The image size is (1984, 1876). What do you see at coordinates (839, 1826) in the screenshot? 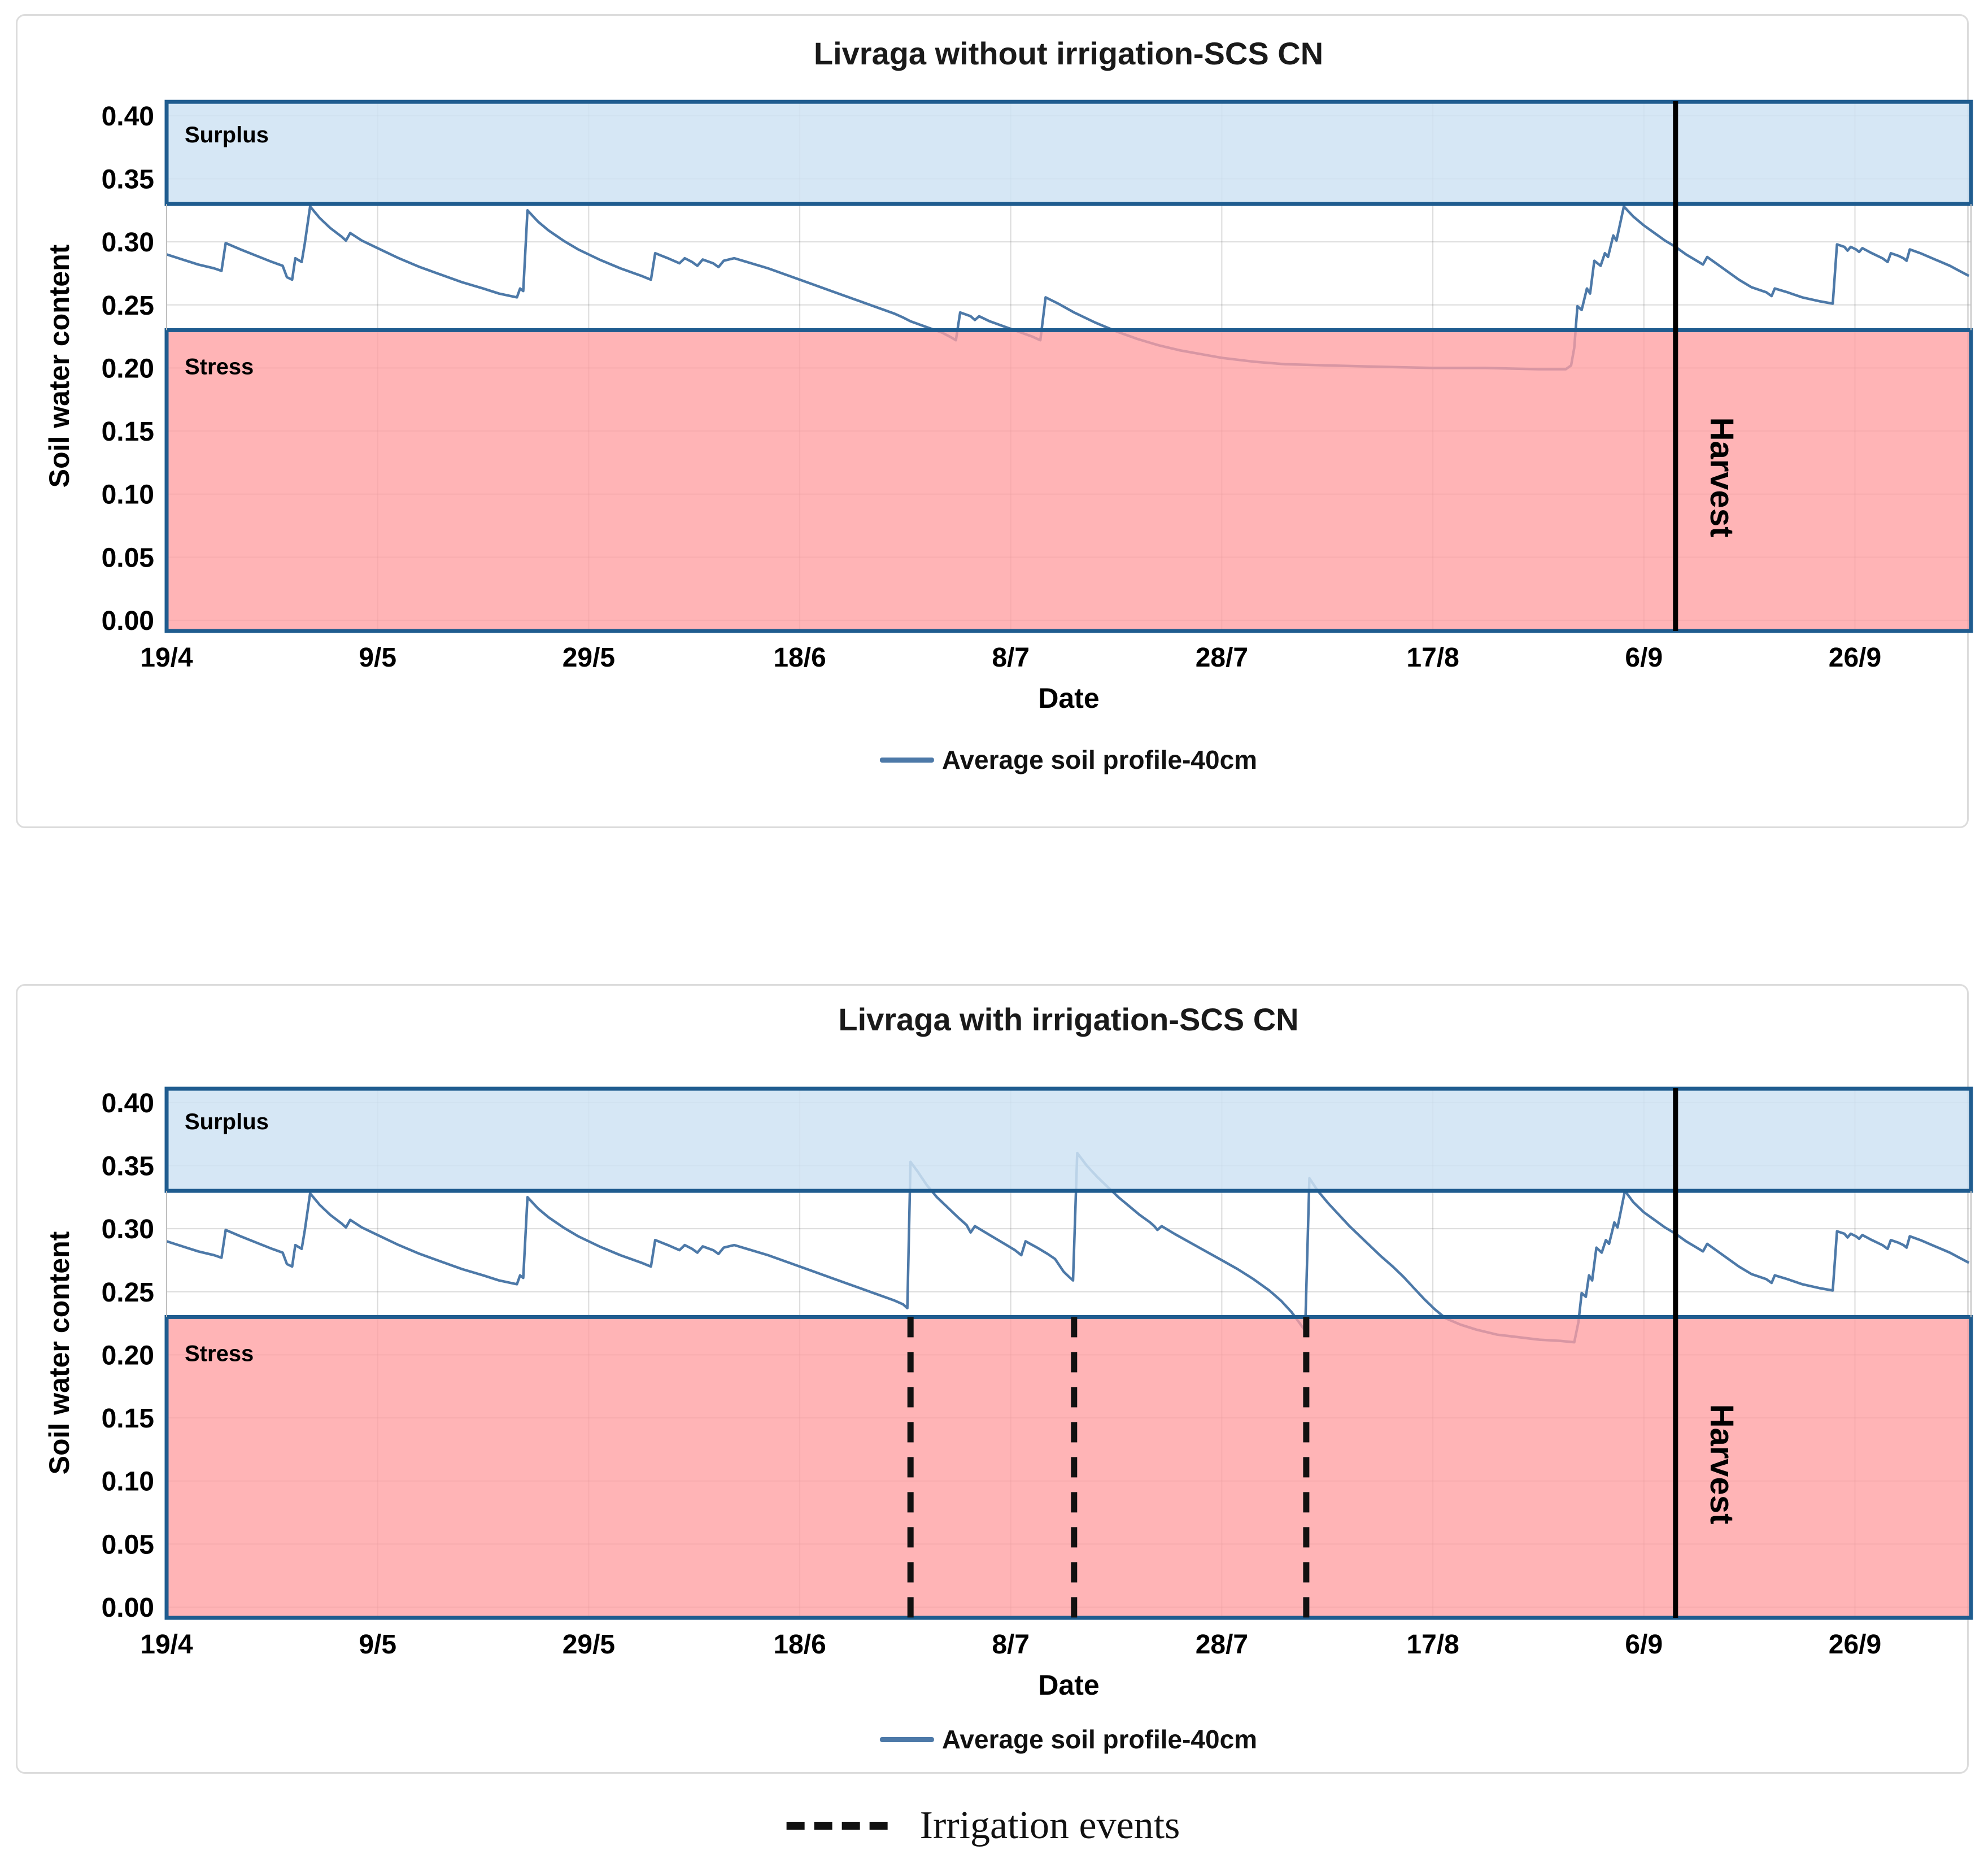
I see `irrigation-dash-swatch` at bounding box center [839, 1826].